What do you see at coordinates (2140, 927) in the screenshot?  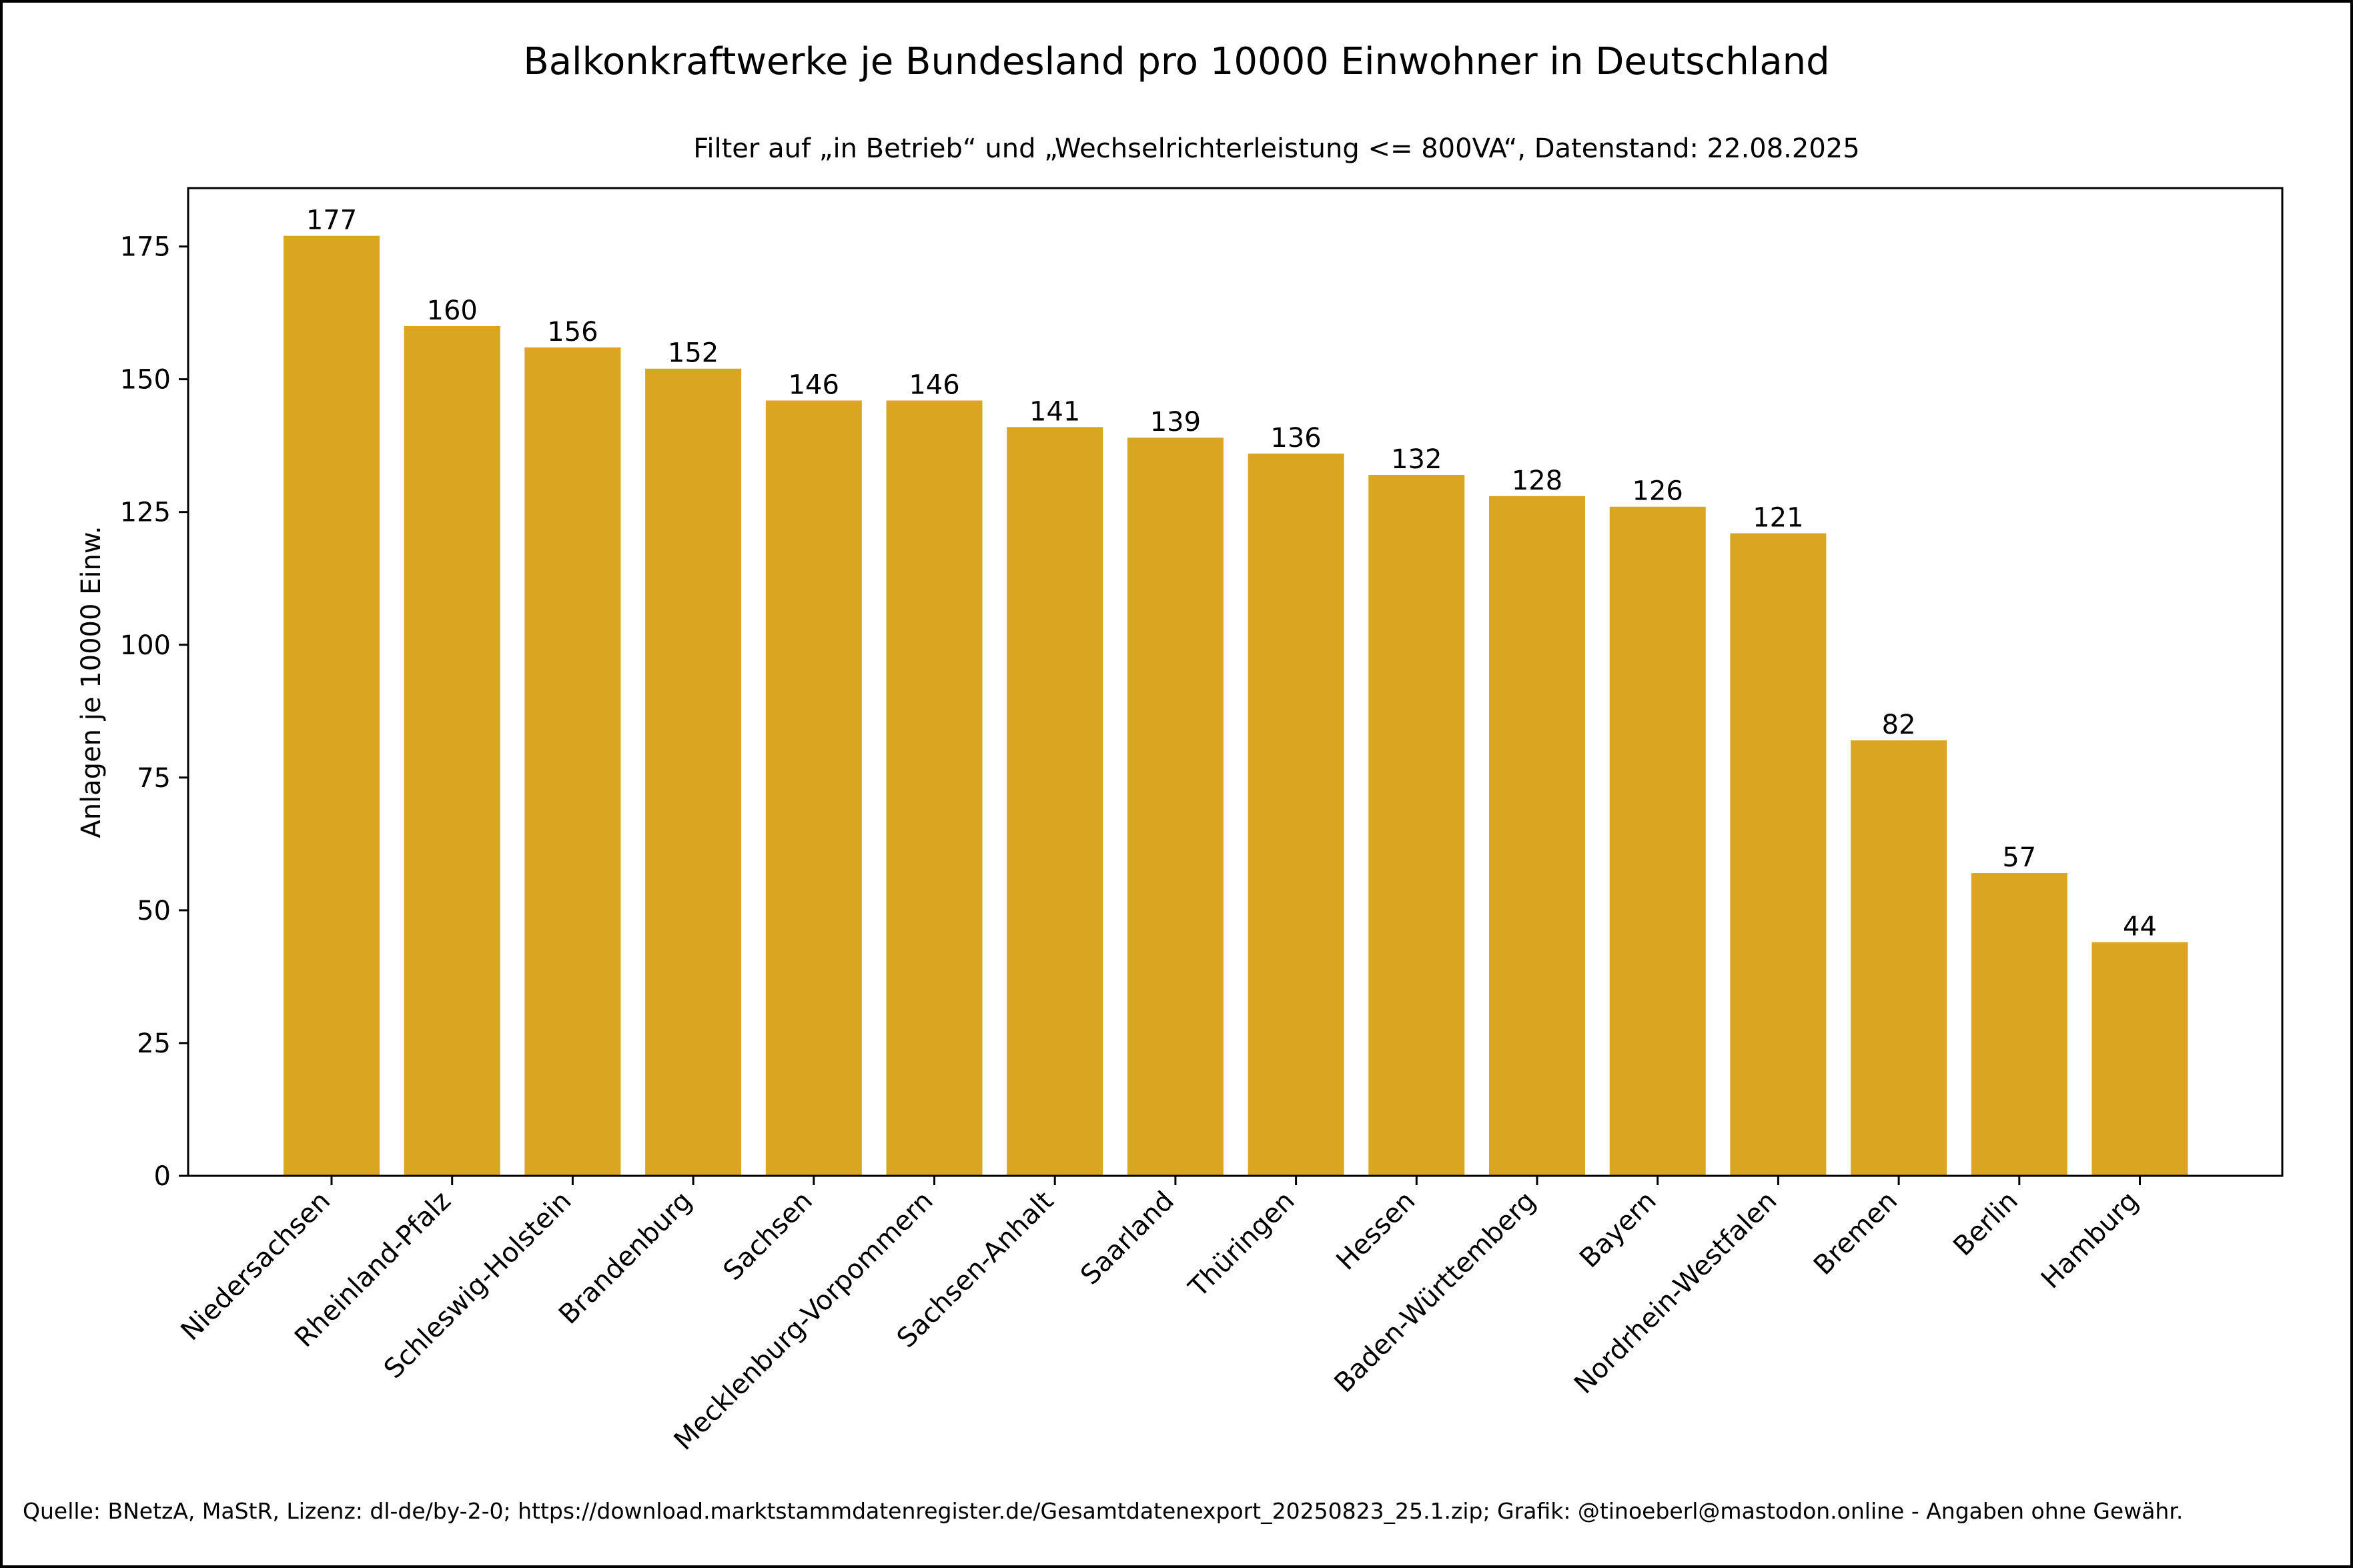 I see `data-label-15: 44` at bounding box center [2140, 927].